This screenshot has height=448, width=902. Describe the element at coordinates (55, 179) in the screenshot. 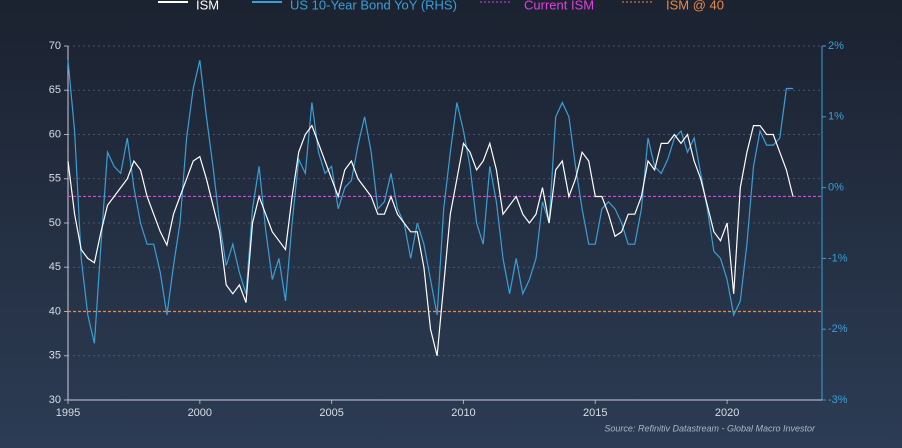

I see `y-tick-label: 55` at that location.